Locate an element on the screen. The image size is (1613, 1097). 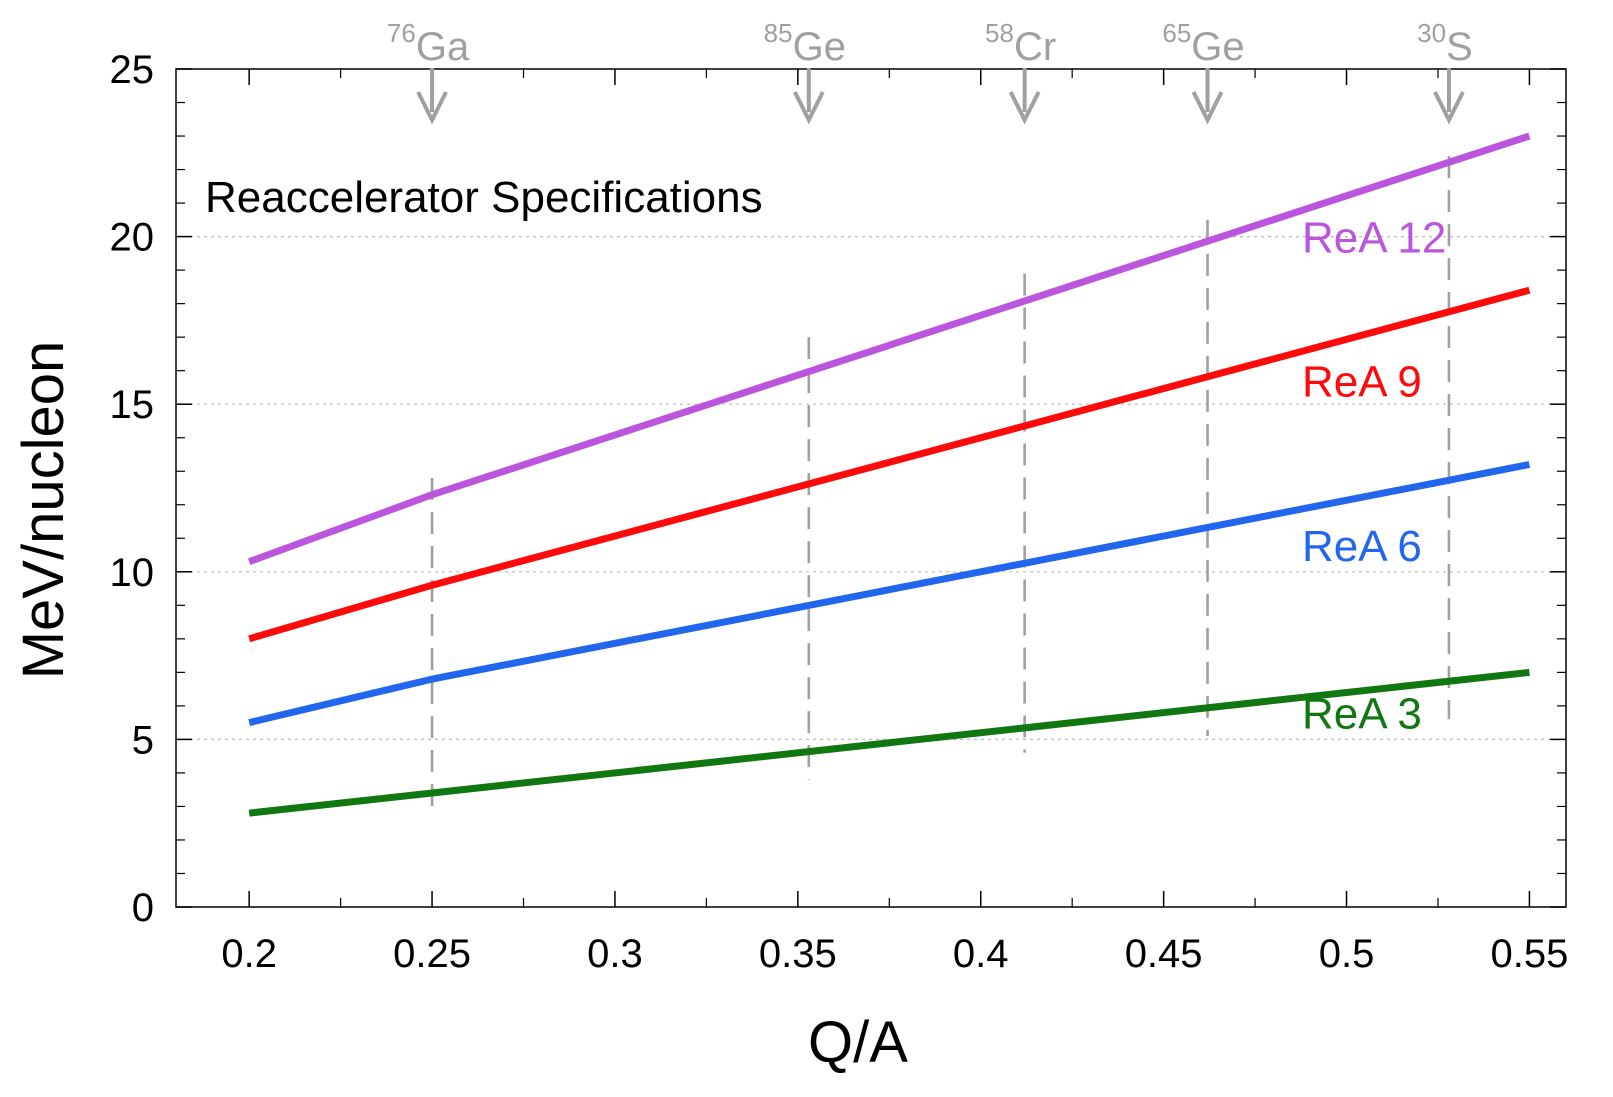
x-tick-label: 0.4 is located at coordinates (981, 954).